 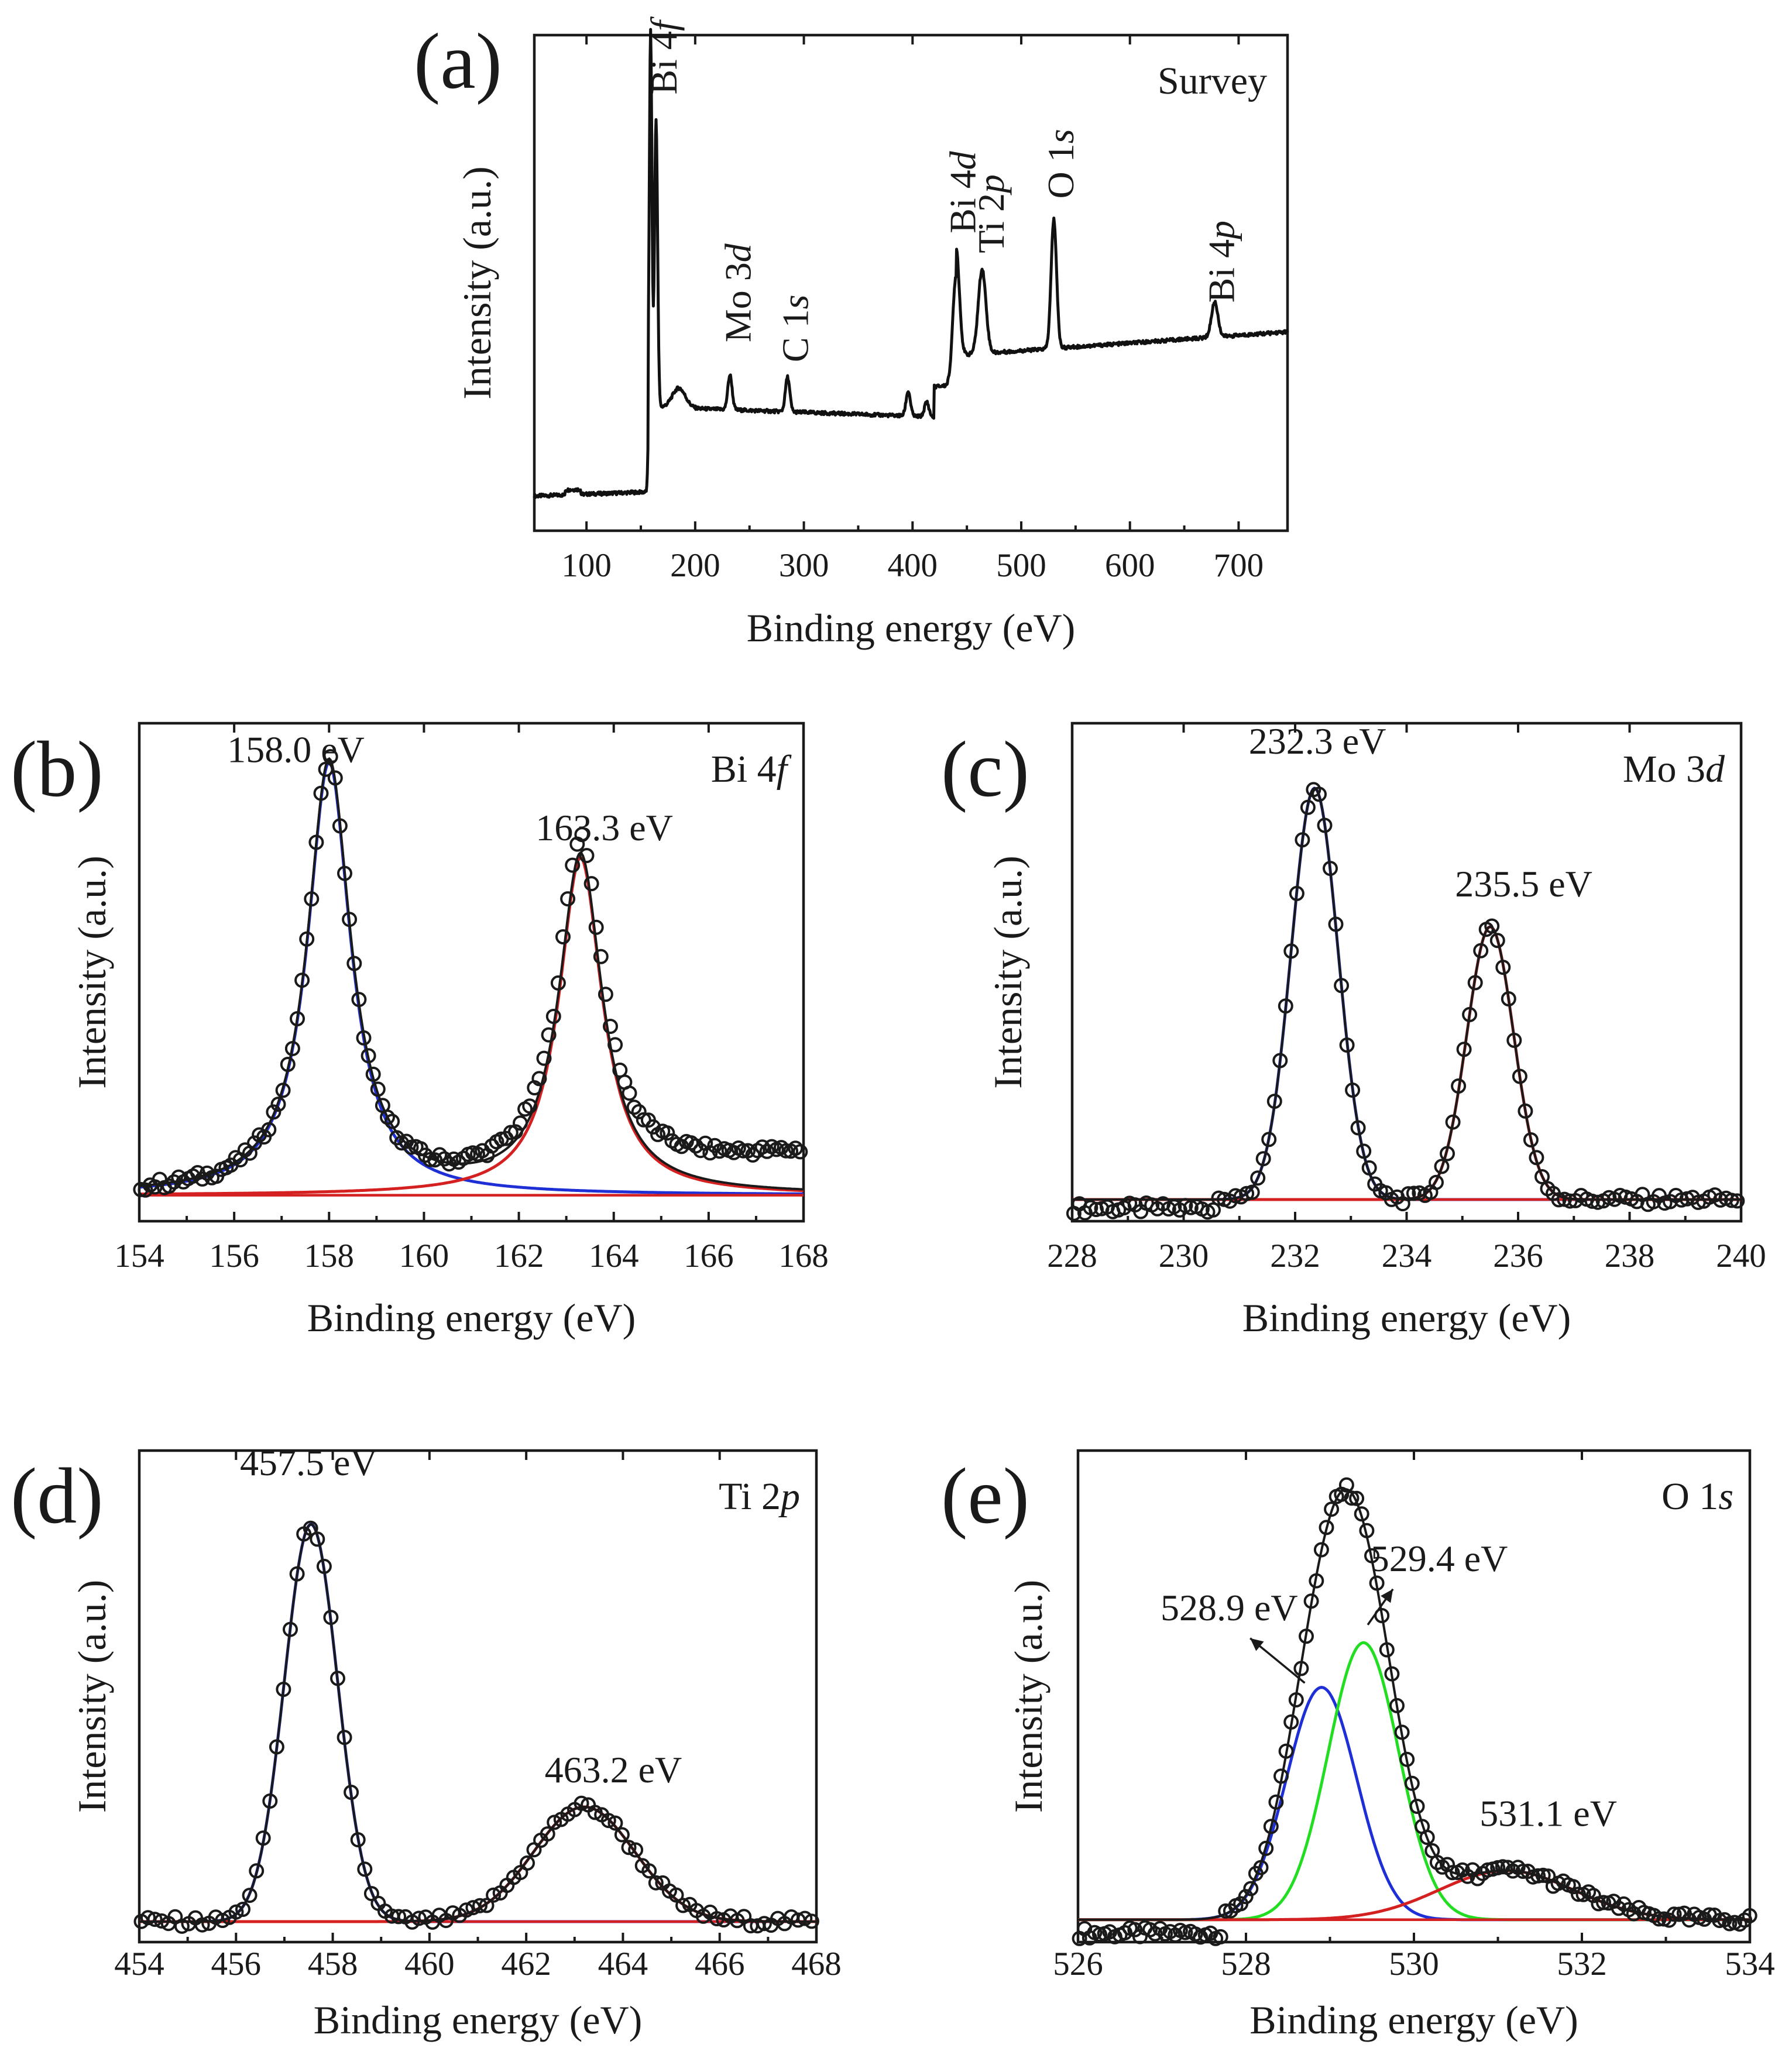 I want to click on peak-label-e-2: 531.1 eV, so click(x=1548, y=1813).